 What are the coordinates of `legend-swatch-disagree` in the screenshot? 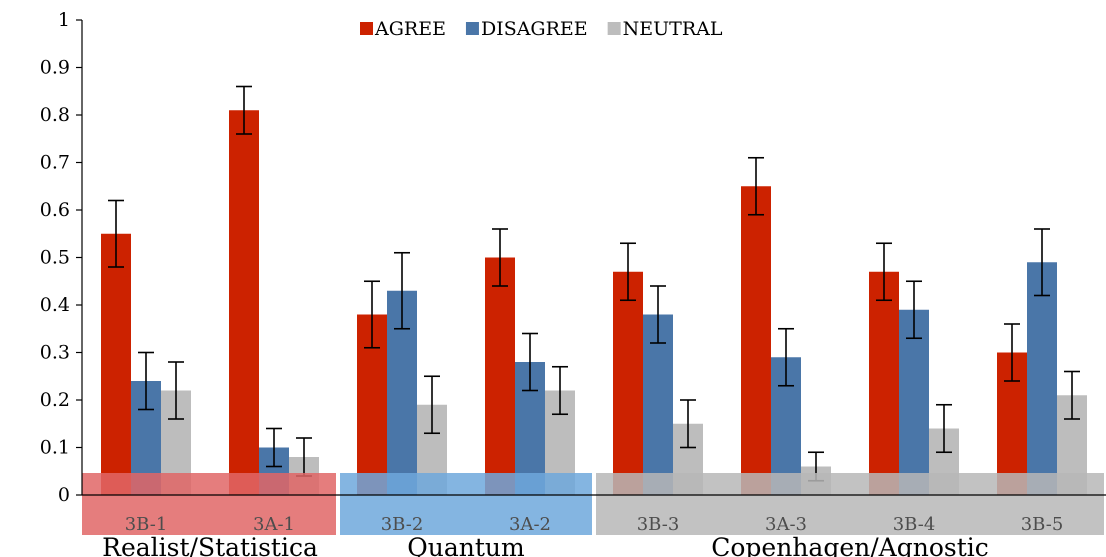 It's located at (472, 28).